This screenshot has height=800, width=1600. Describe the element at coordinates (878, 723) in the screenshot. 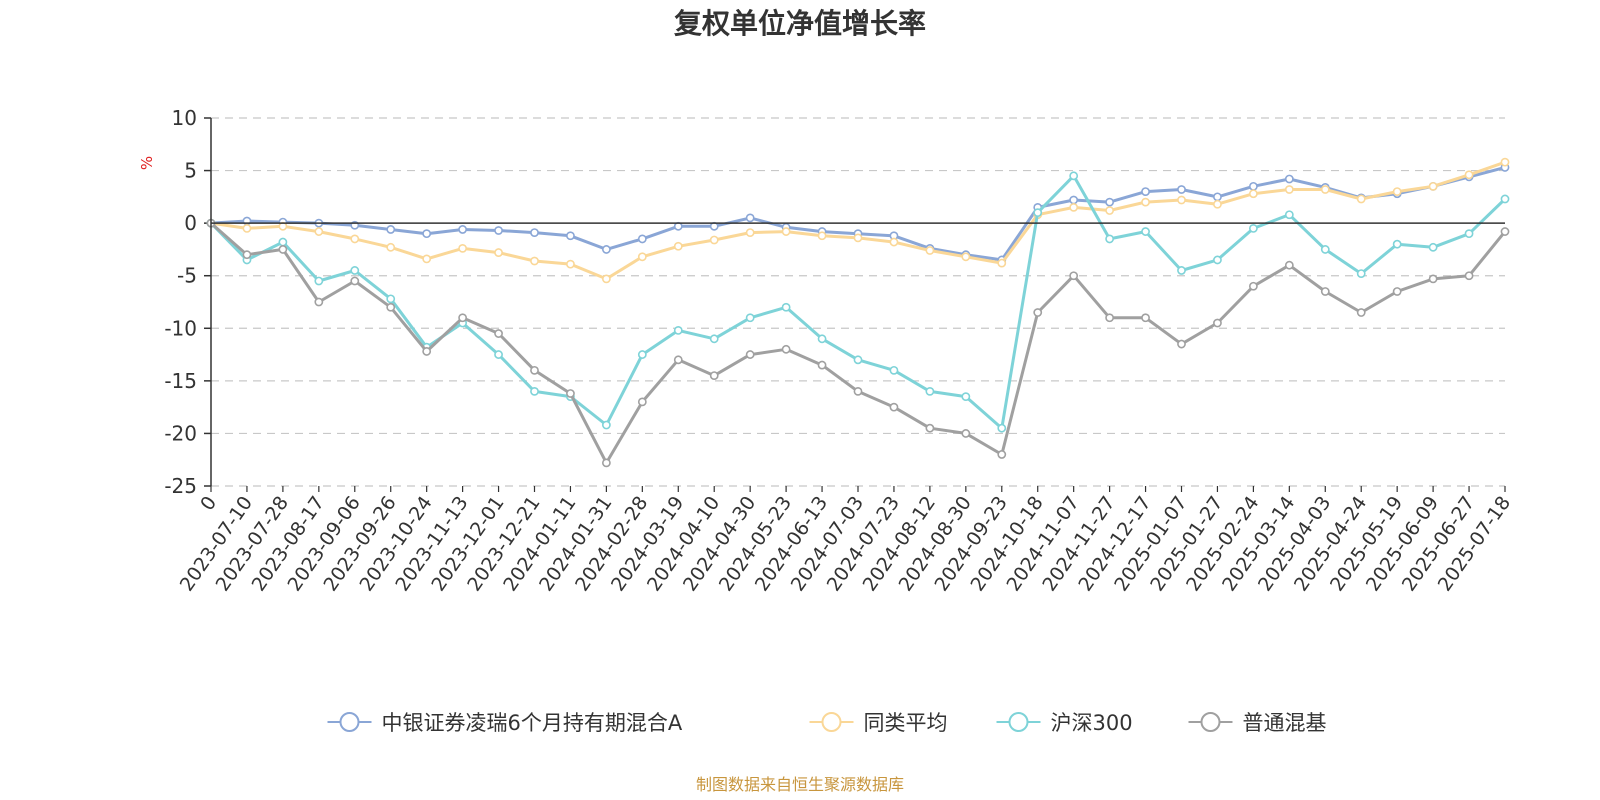

I see `legend-item: 同类平均` at that location.